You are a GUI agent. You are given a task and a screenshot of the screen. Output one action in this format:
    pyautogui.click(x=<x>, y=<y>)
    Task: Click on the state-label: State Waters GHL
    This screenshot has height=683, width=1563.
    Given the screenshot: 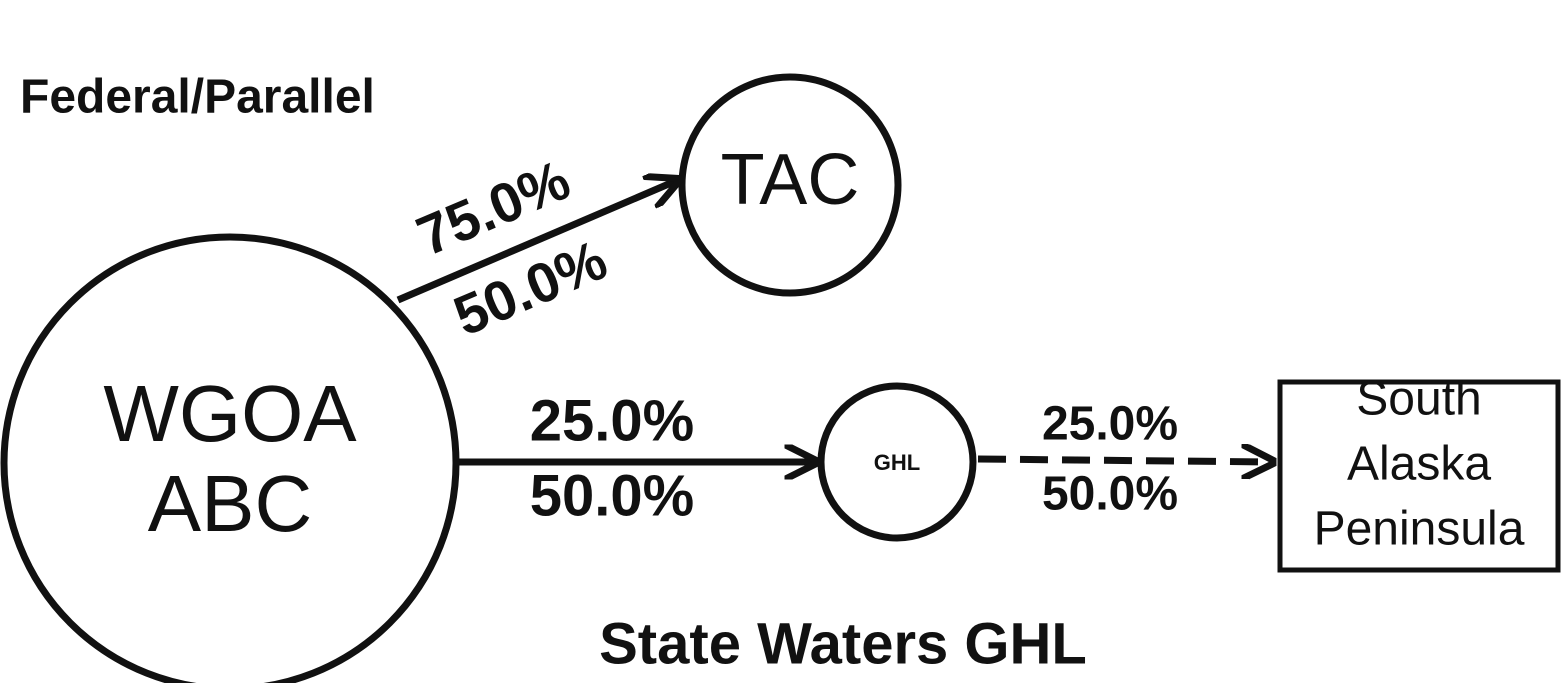 What is the action you would take?
    pyautogui.click(x=843, y=643)
    